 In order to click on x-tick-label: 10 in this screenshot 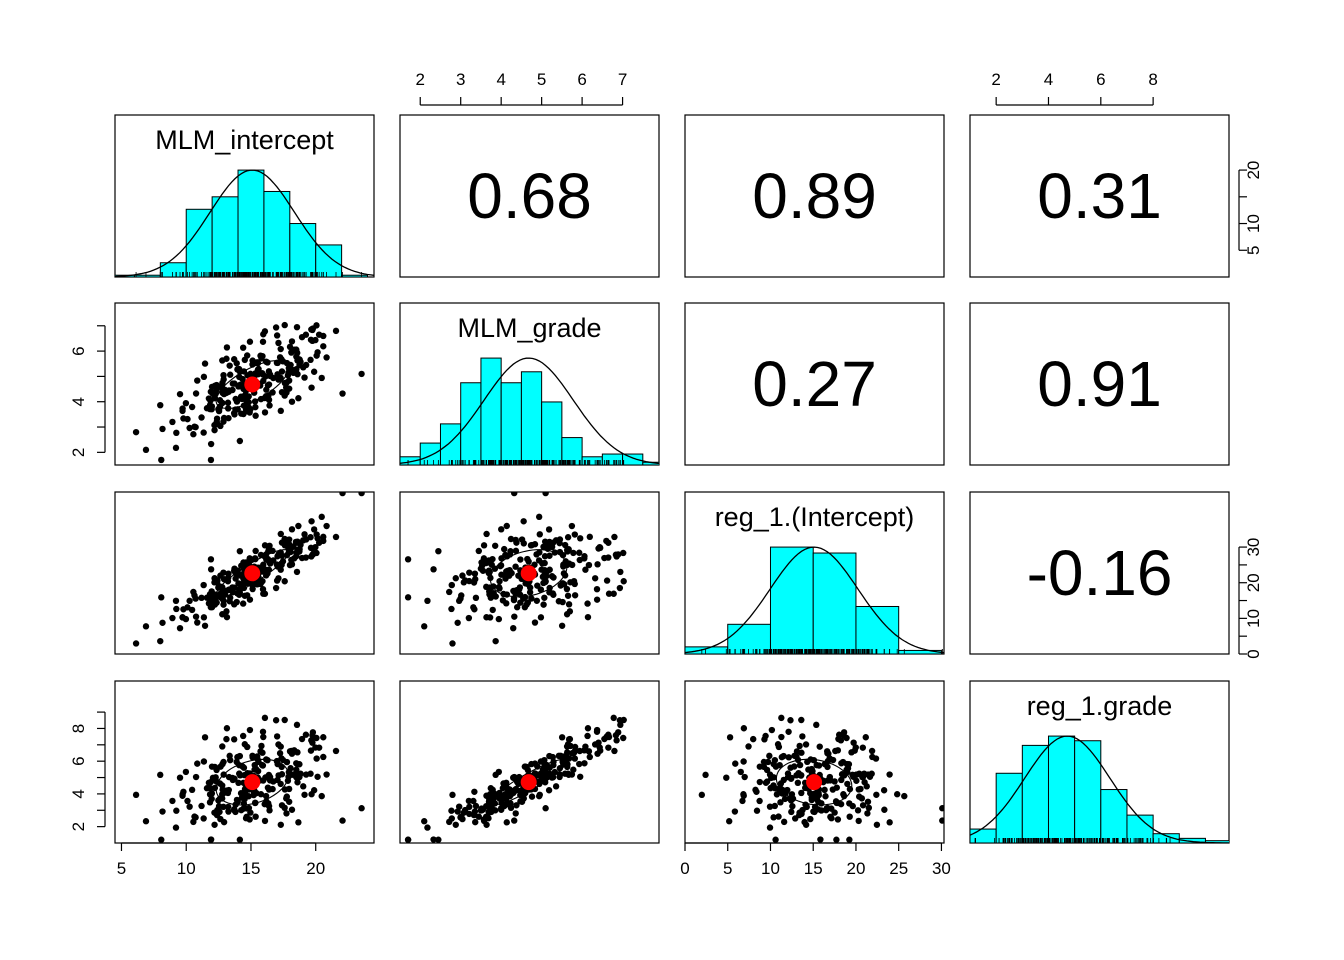, I will do `click(770, 868)`.